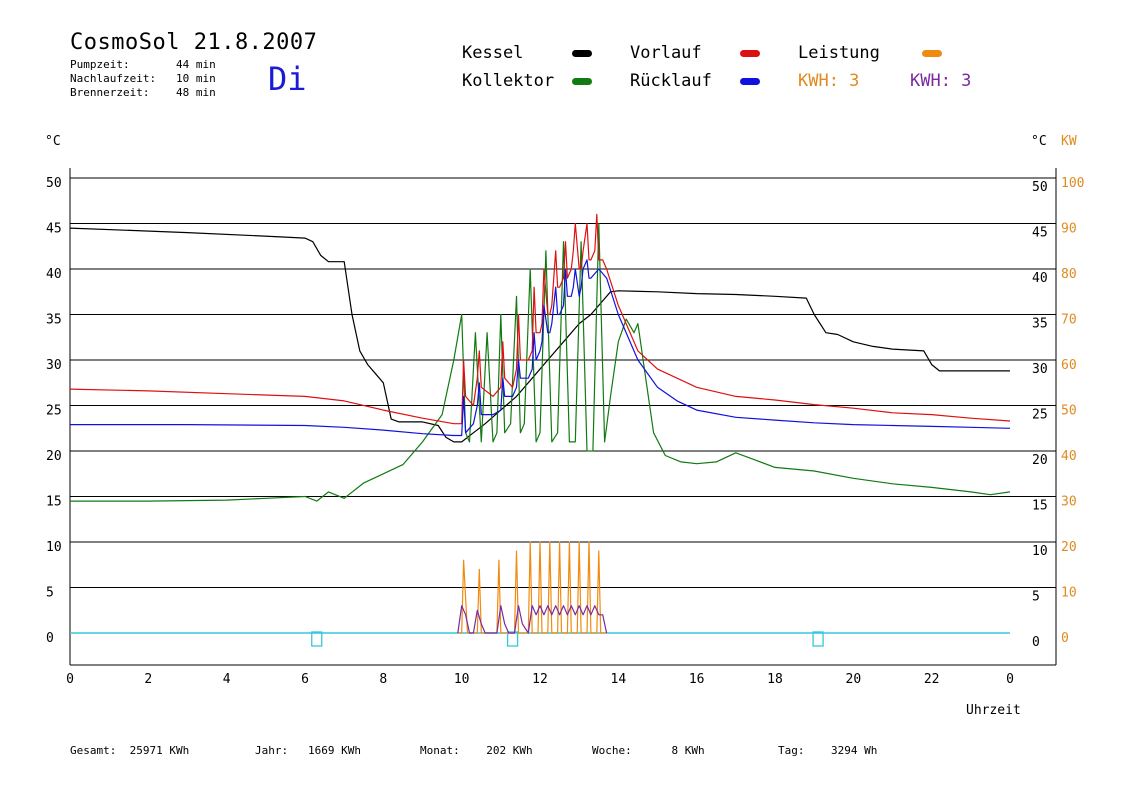 This screenshot has width=1148, height=812. Describe the element at coordinates (50, 638) in the screenshot. I see `y-tick-label-left: 0` at that location.